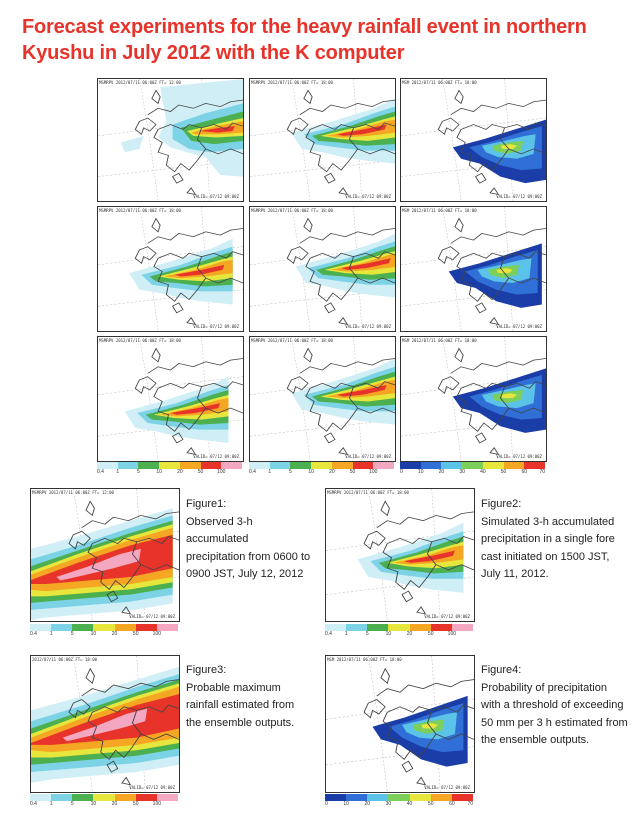 The width and height of the screenshot is (640, 840). I want to click on figure4-scale-bar: 0 10 20 30 40 50 60 70, so click(399, 801).